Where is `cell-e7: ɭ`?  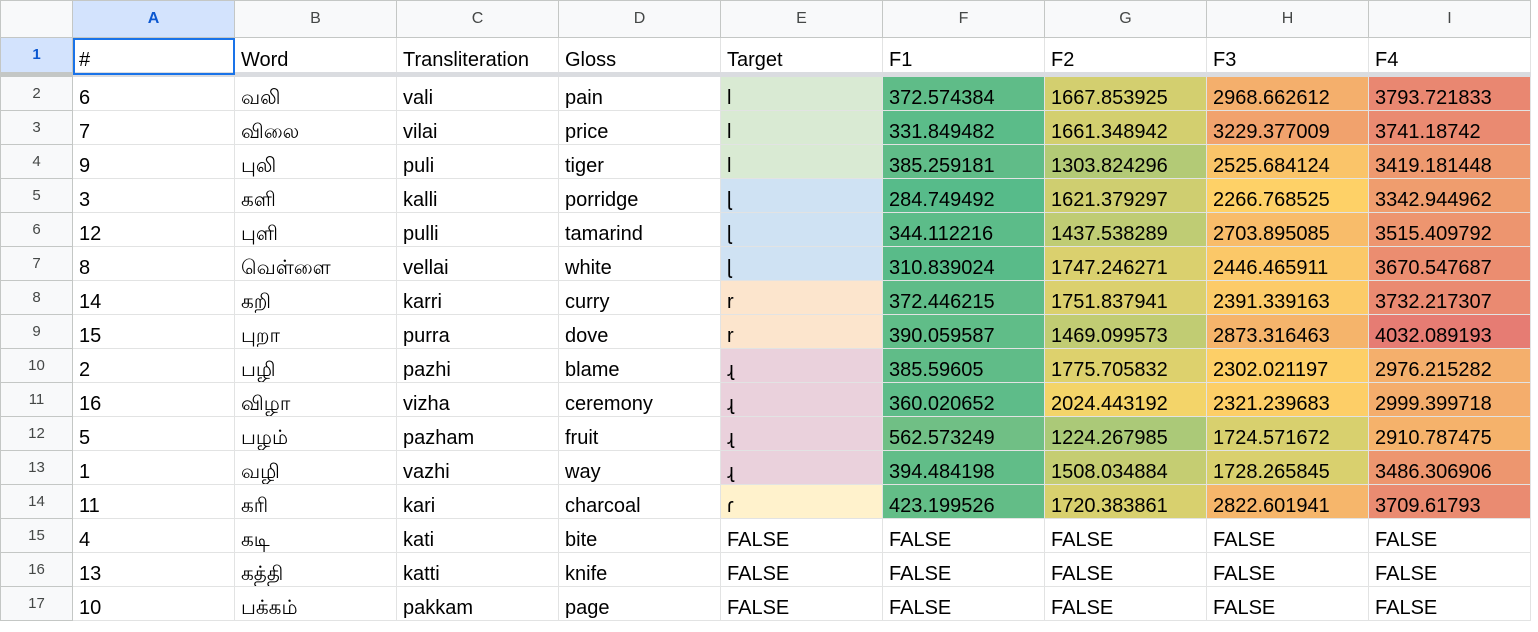 cell-e7: ɭ is located at coordinates (801, 263).